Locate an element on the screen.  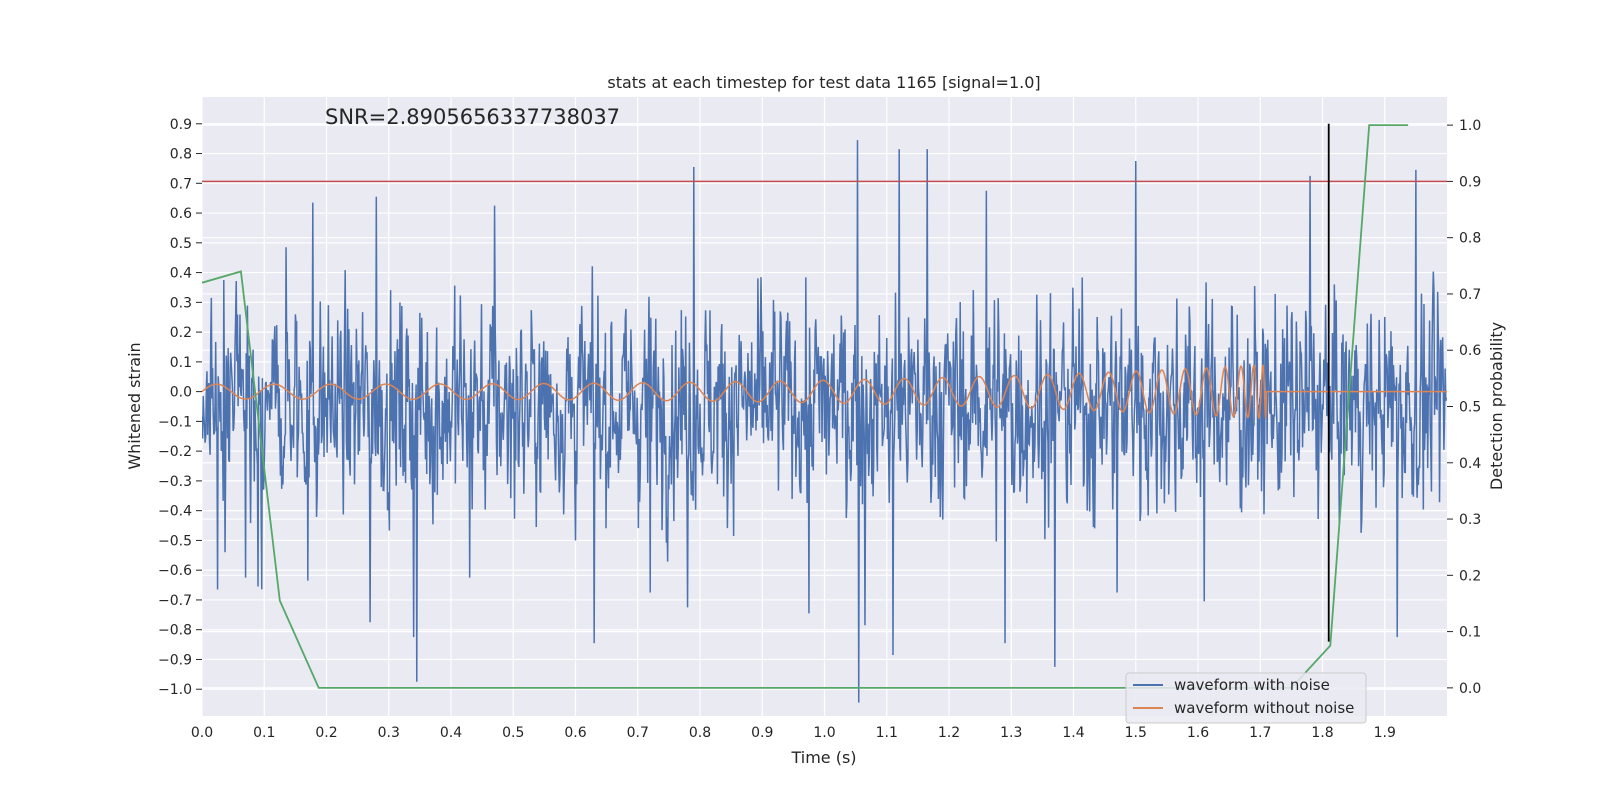
y-tick-label: 0.2 is located at coordinates (181, 333).